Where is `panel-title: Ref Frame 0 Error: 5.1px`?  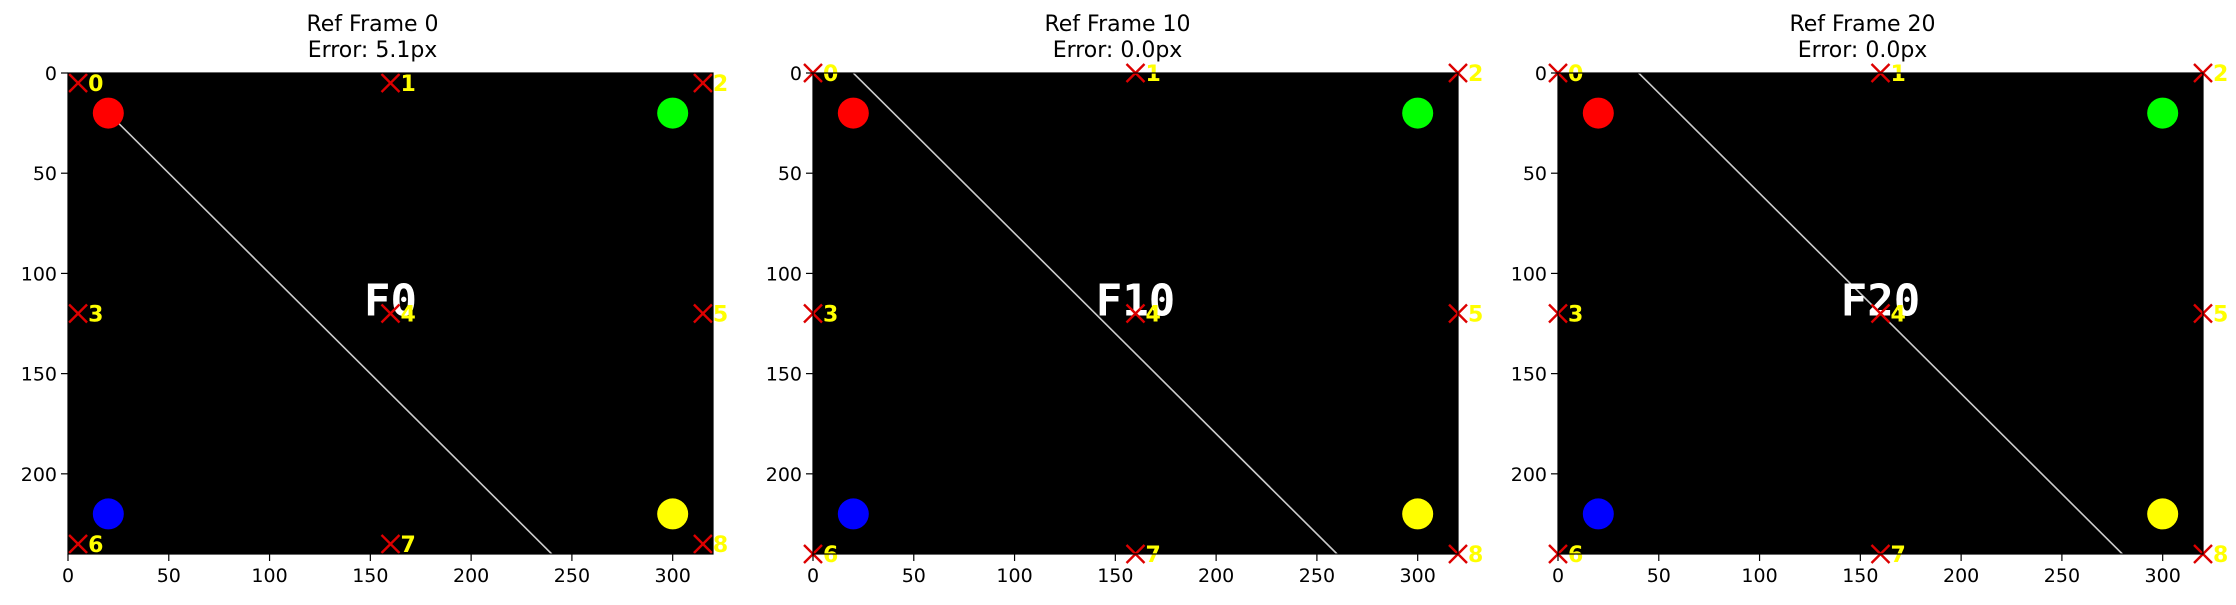
panel-title: Ref Frame 0 Error: 5.1px is located at coordinates (372, 38).